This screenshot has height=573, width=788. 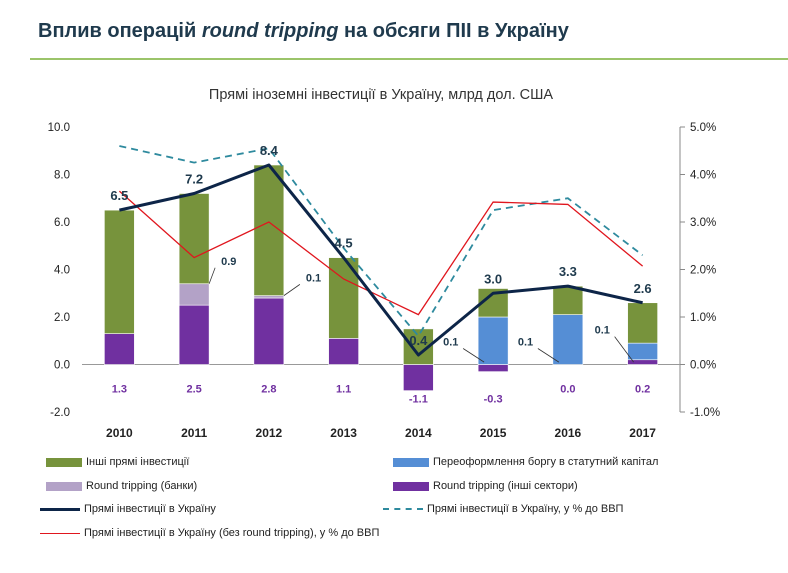 I want to click on total-label-2016: 3.3, so click(x=568, y=271).